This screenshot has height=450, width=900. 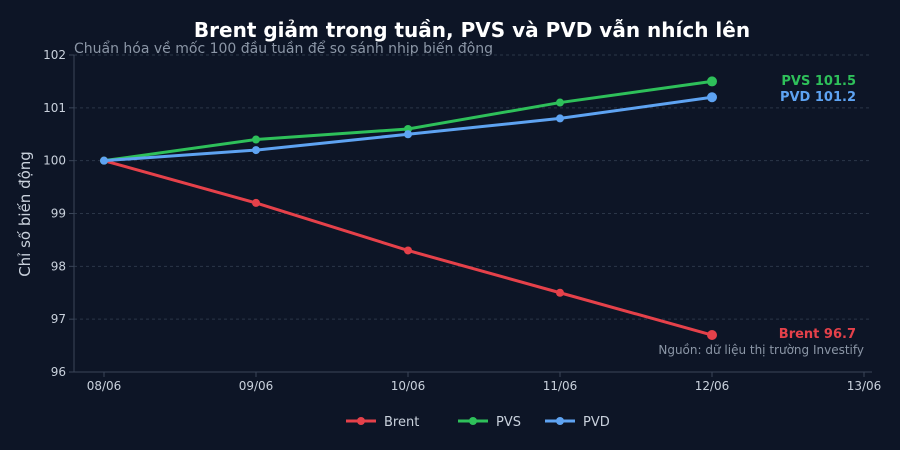 I want to click on series-line-pvs, so click(x=408, y=121).